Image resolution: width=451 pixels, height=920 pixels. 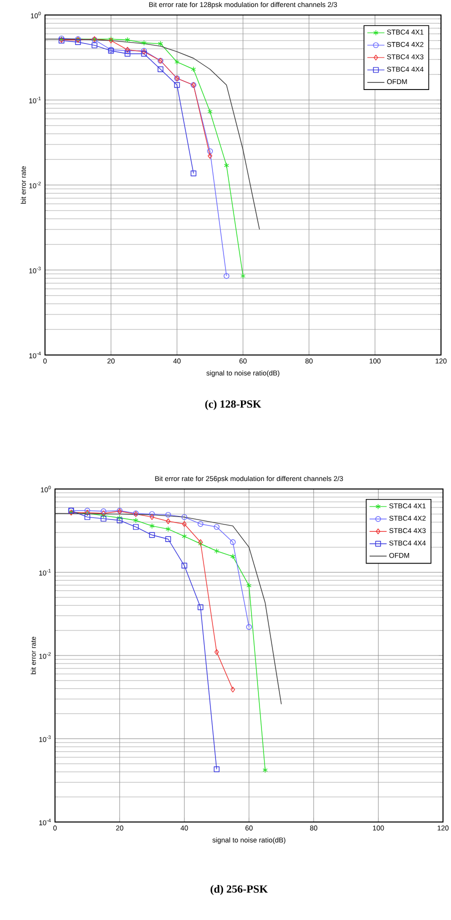 What do you see at coordinates (239, 890) in the screenshot?
I see `text: (d) 256-PSK` at bounding box center [239, 890].